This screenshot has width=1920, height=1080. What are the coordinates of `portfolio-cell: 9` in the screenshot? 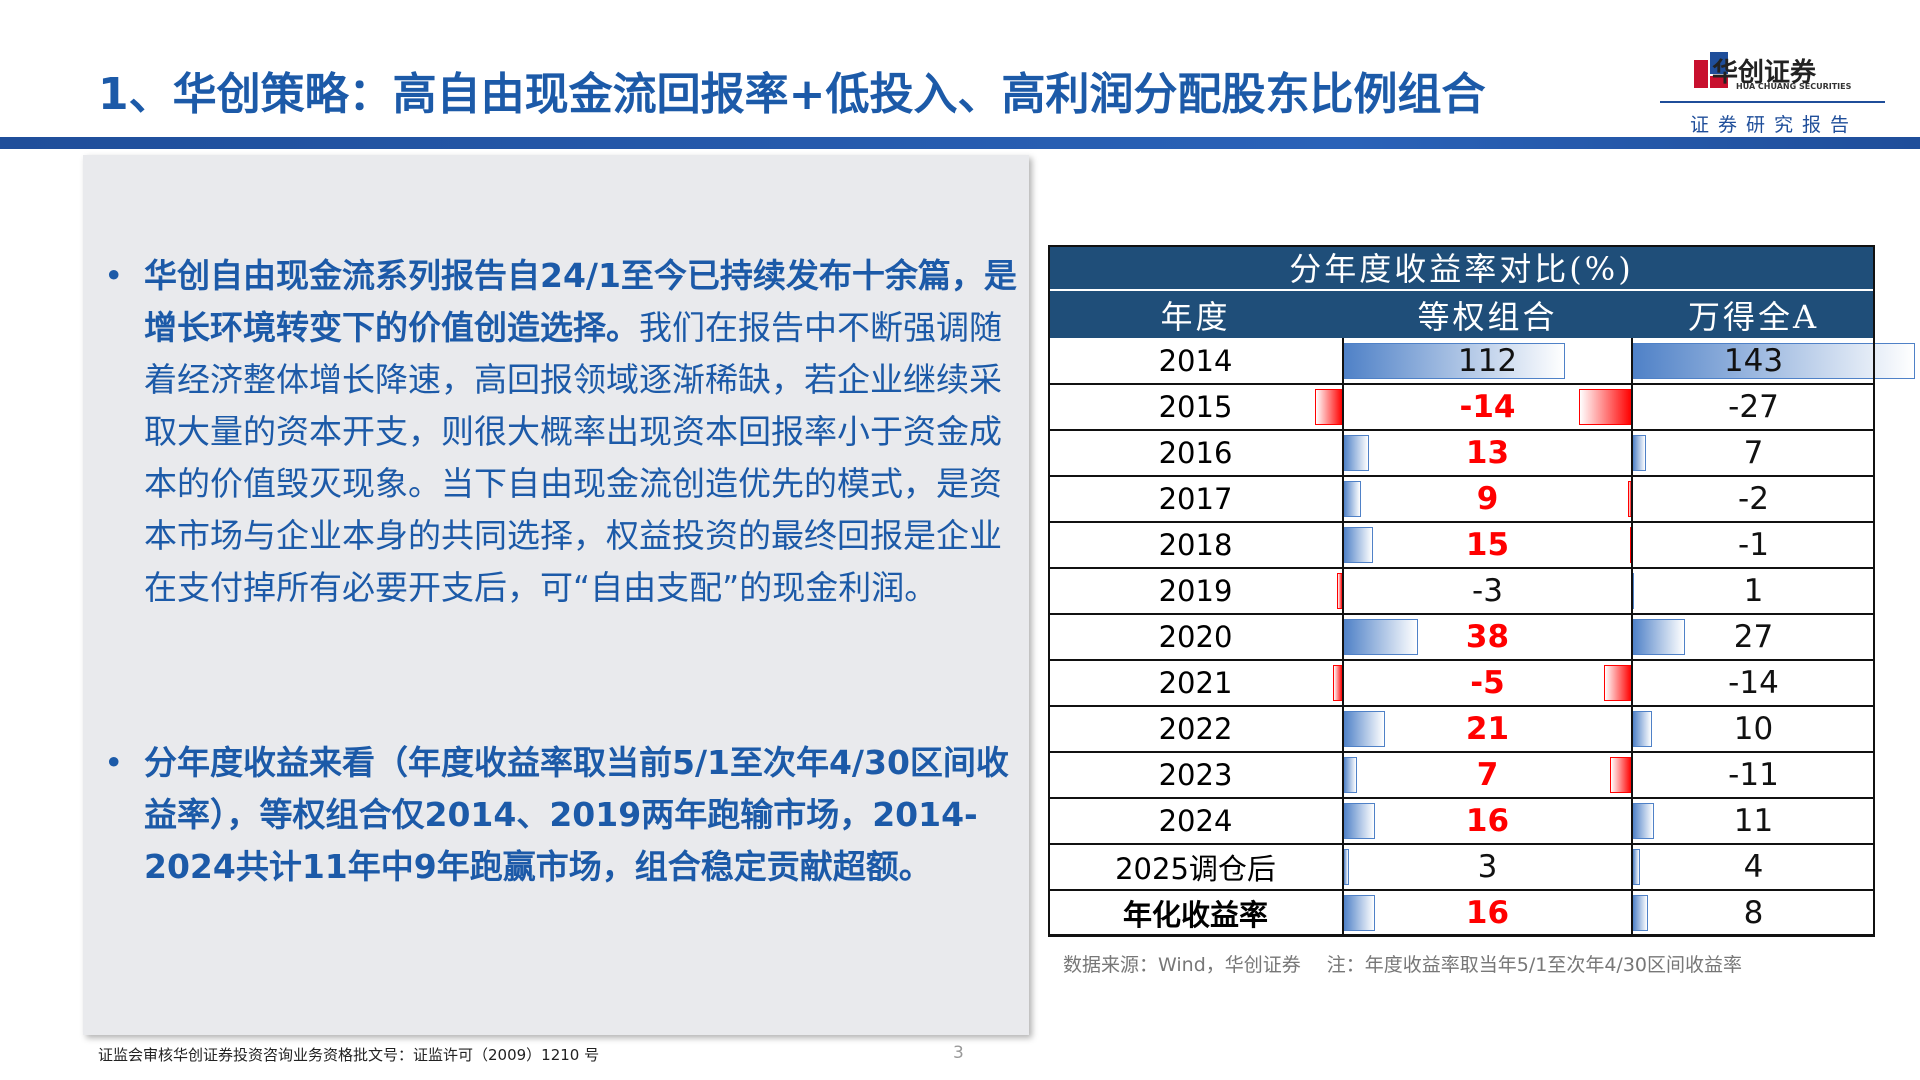 It's located at (1487, 499).